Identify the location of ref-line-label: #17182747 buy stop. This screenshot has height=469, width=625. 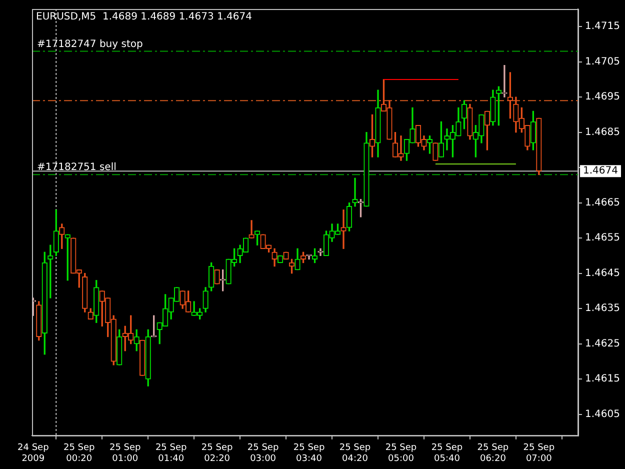
(90, 44).